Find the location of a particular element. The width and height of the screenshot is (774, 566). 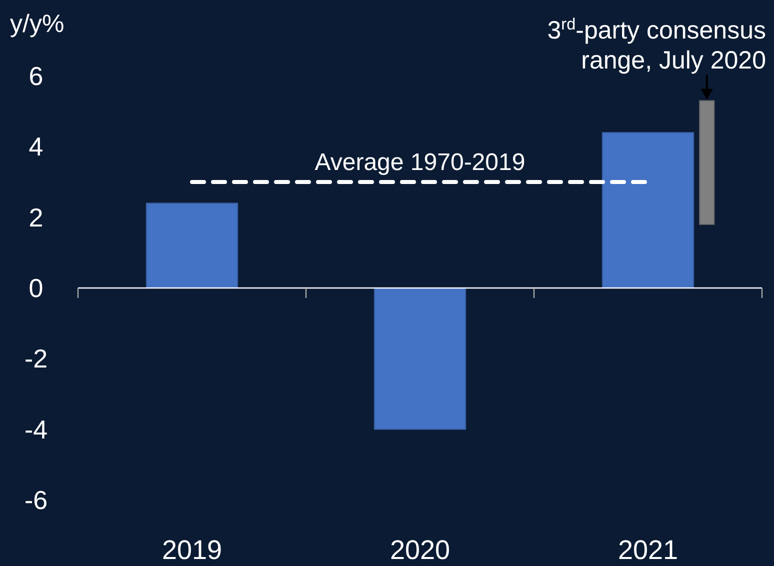

y-tick-label: -2 is located at coordinates (36, 359).